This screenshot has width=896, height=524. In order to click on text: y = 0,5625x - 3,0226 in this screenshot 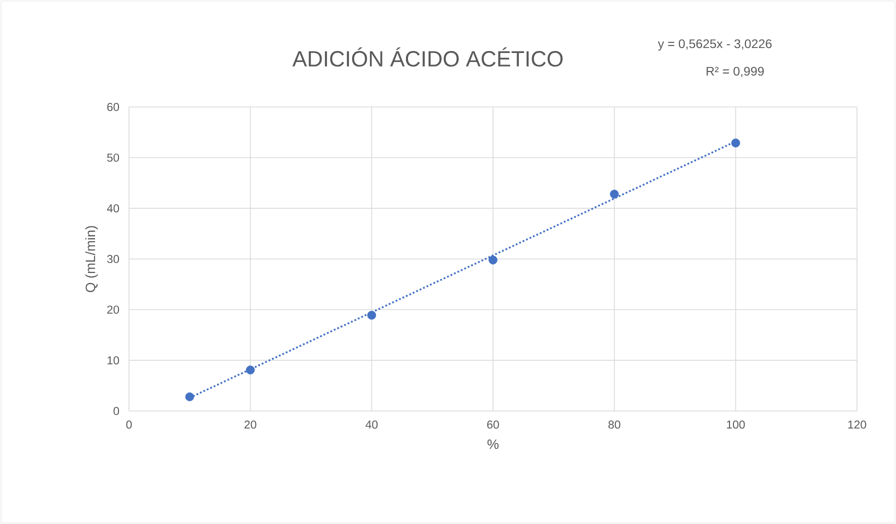, I will do `click(715, 45)`.